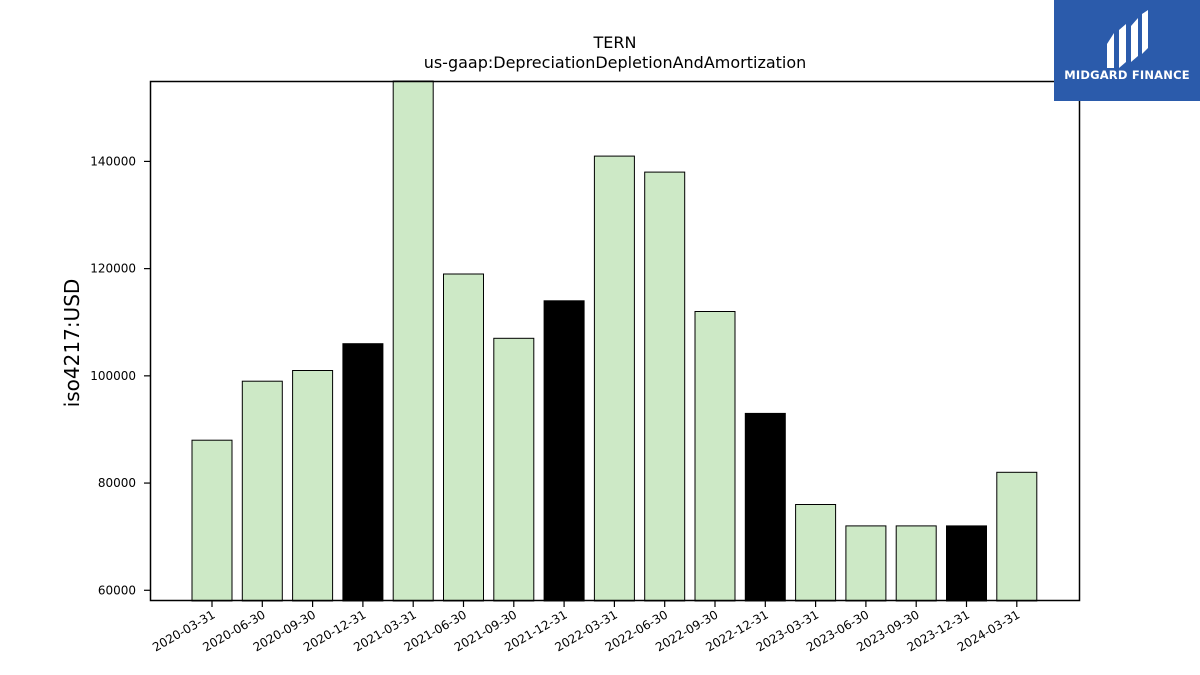 This screenshot has width=1200, height=675. Describe the element at coordinates (113, 161) in the screenshot. I see `y-tick-label: 140000` at that location.